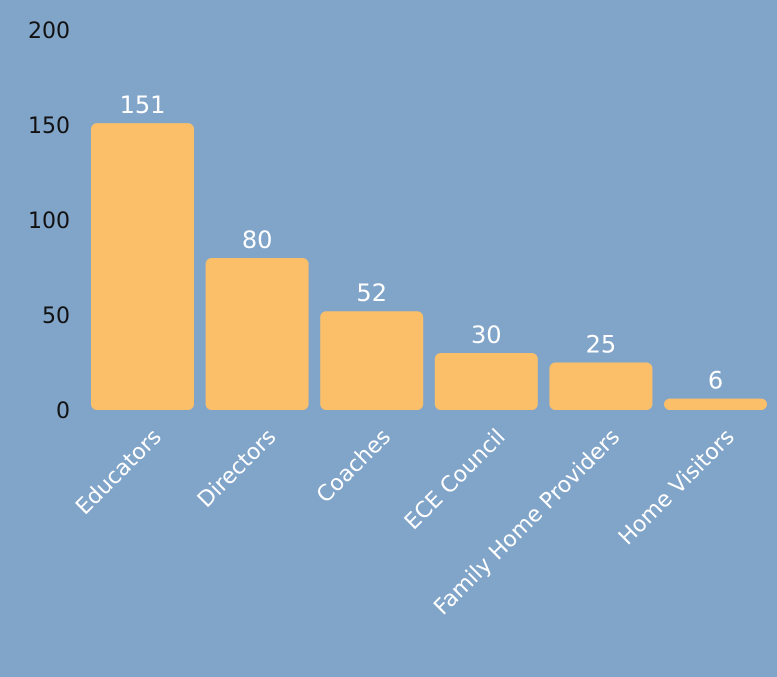  Describe the element at coordinates (257, 240) in the screenshot. I see `data-label: 80` at that location.